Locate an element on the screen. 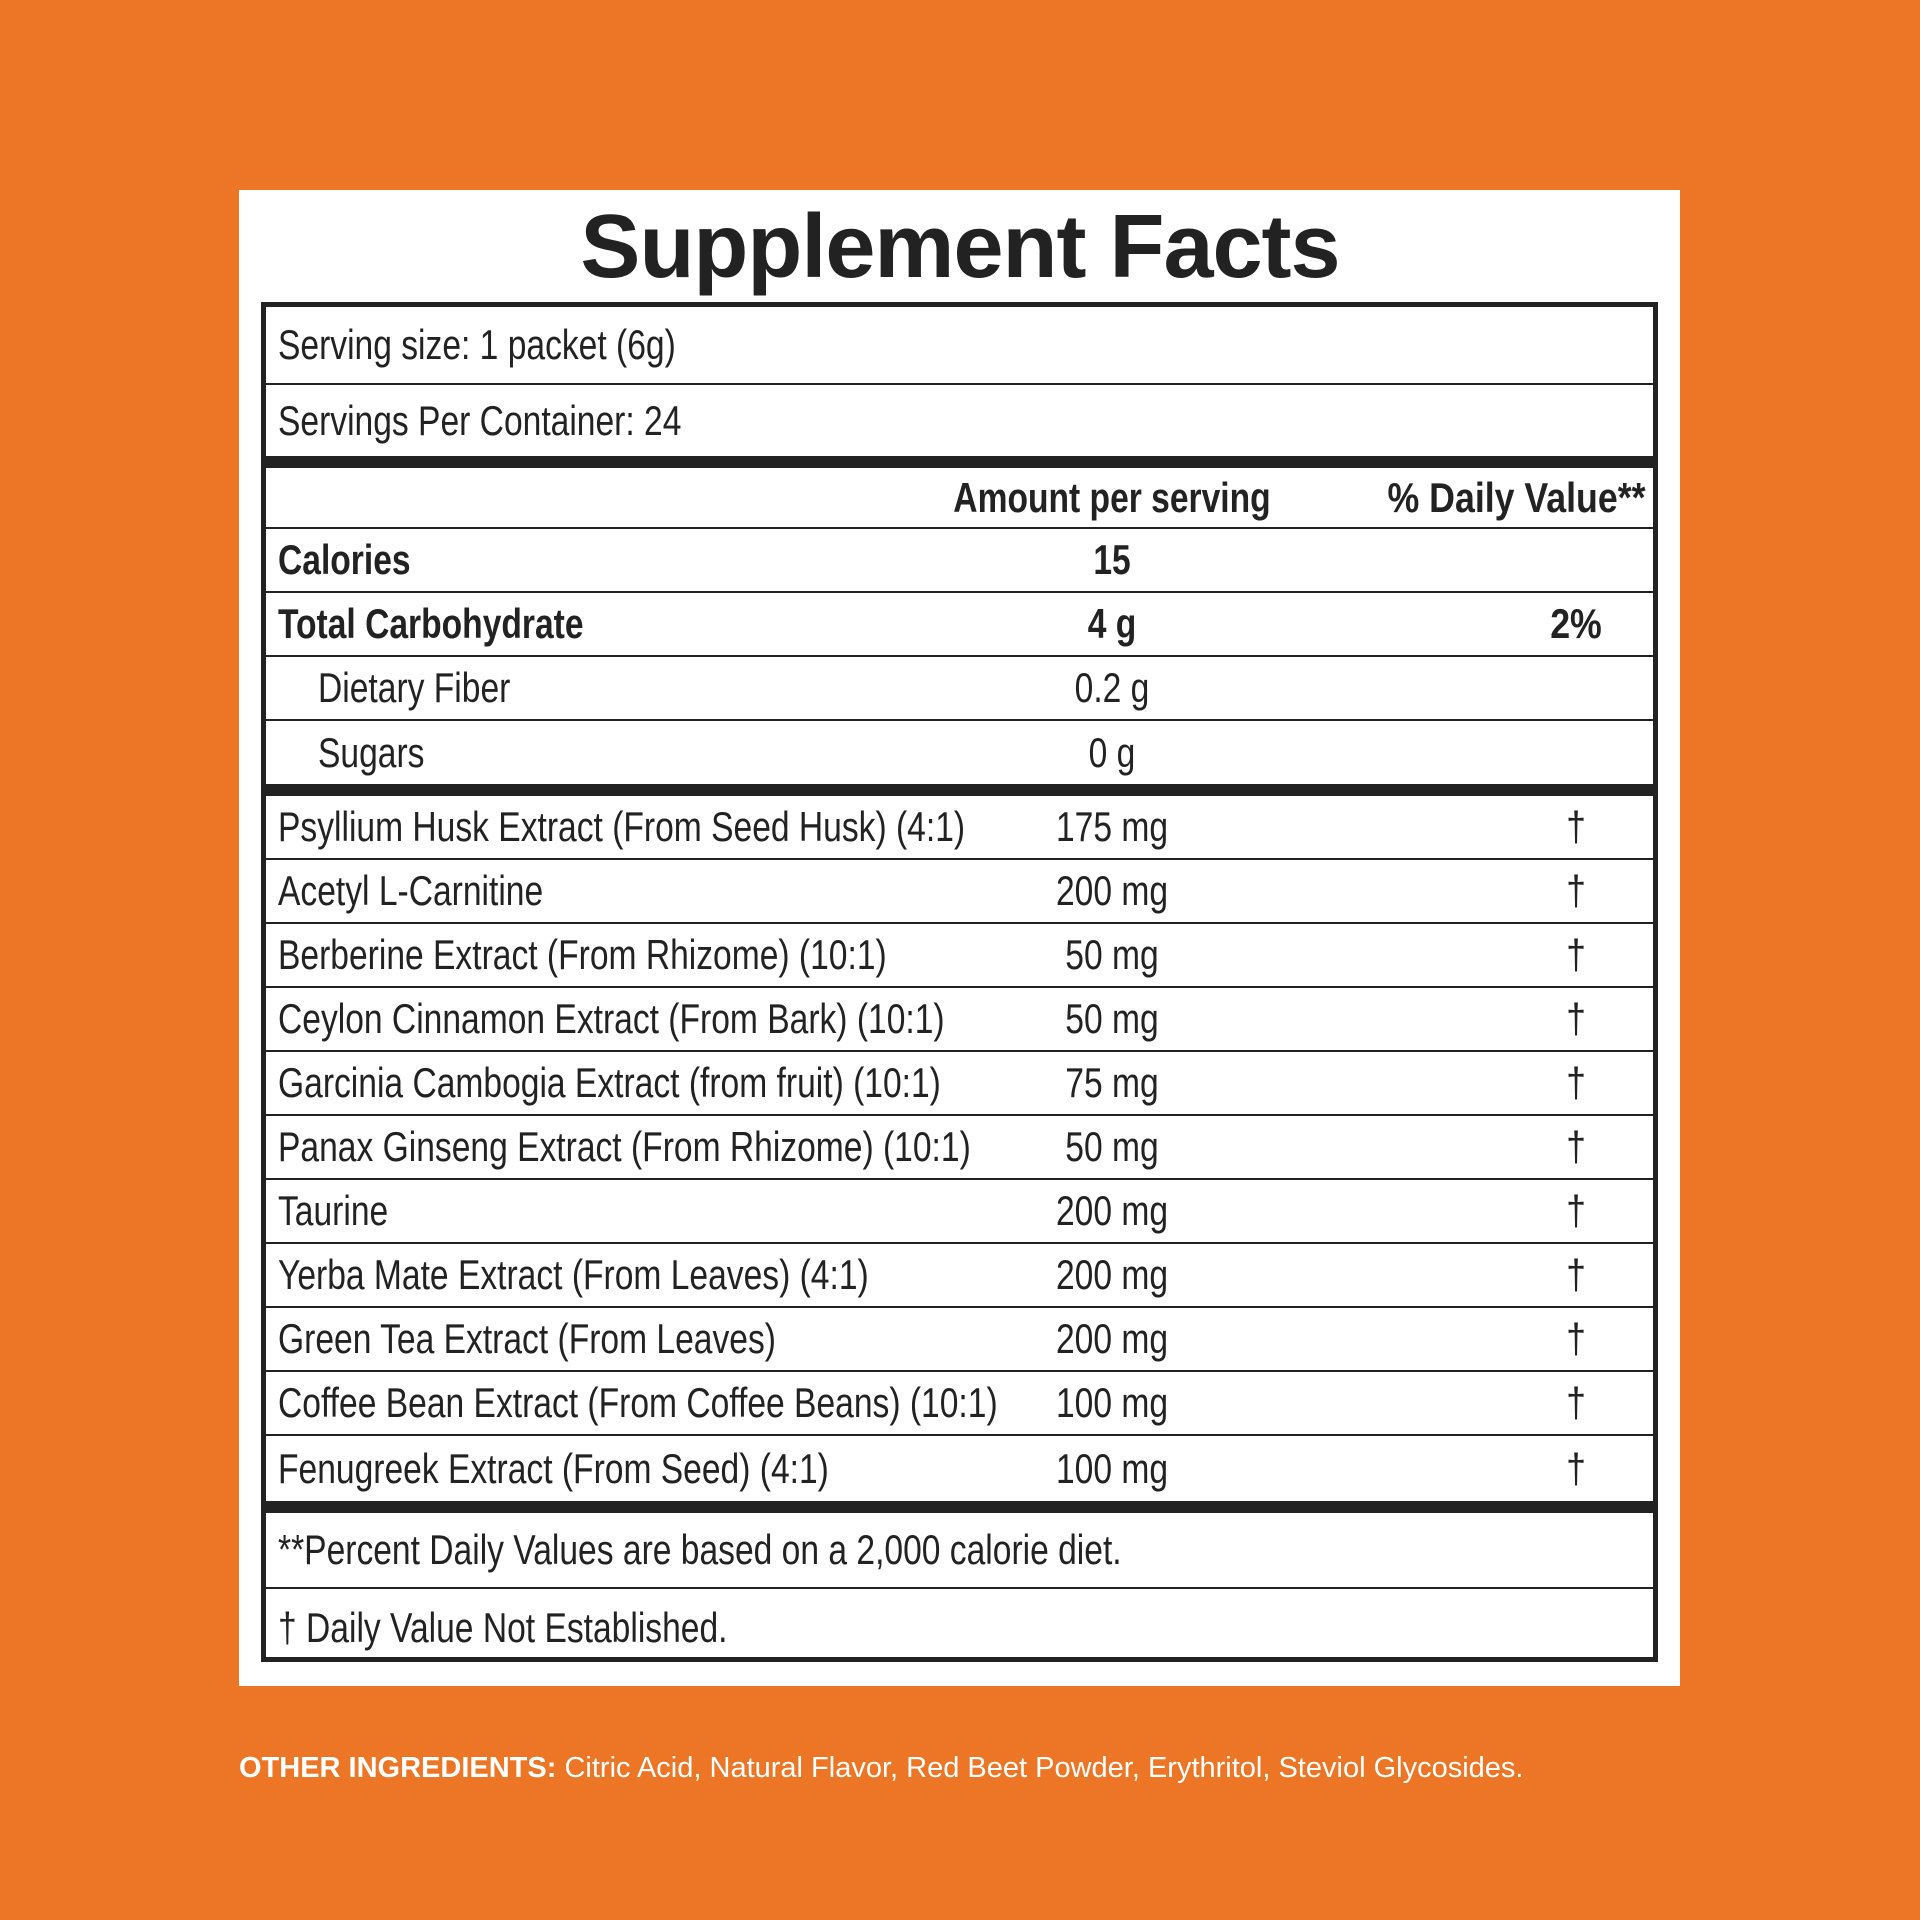 The height and width of the screenshot is (1920, 1920). table-row: Taurine 200 mg † is located at coordinates (959, 1212).